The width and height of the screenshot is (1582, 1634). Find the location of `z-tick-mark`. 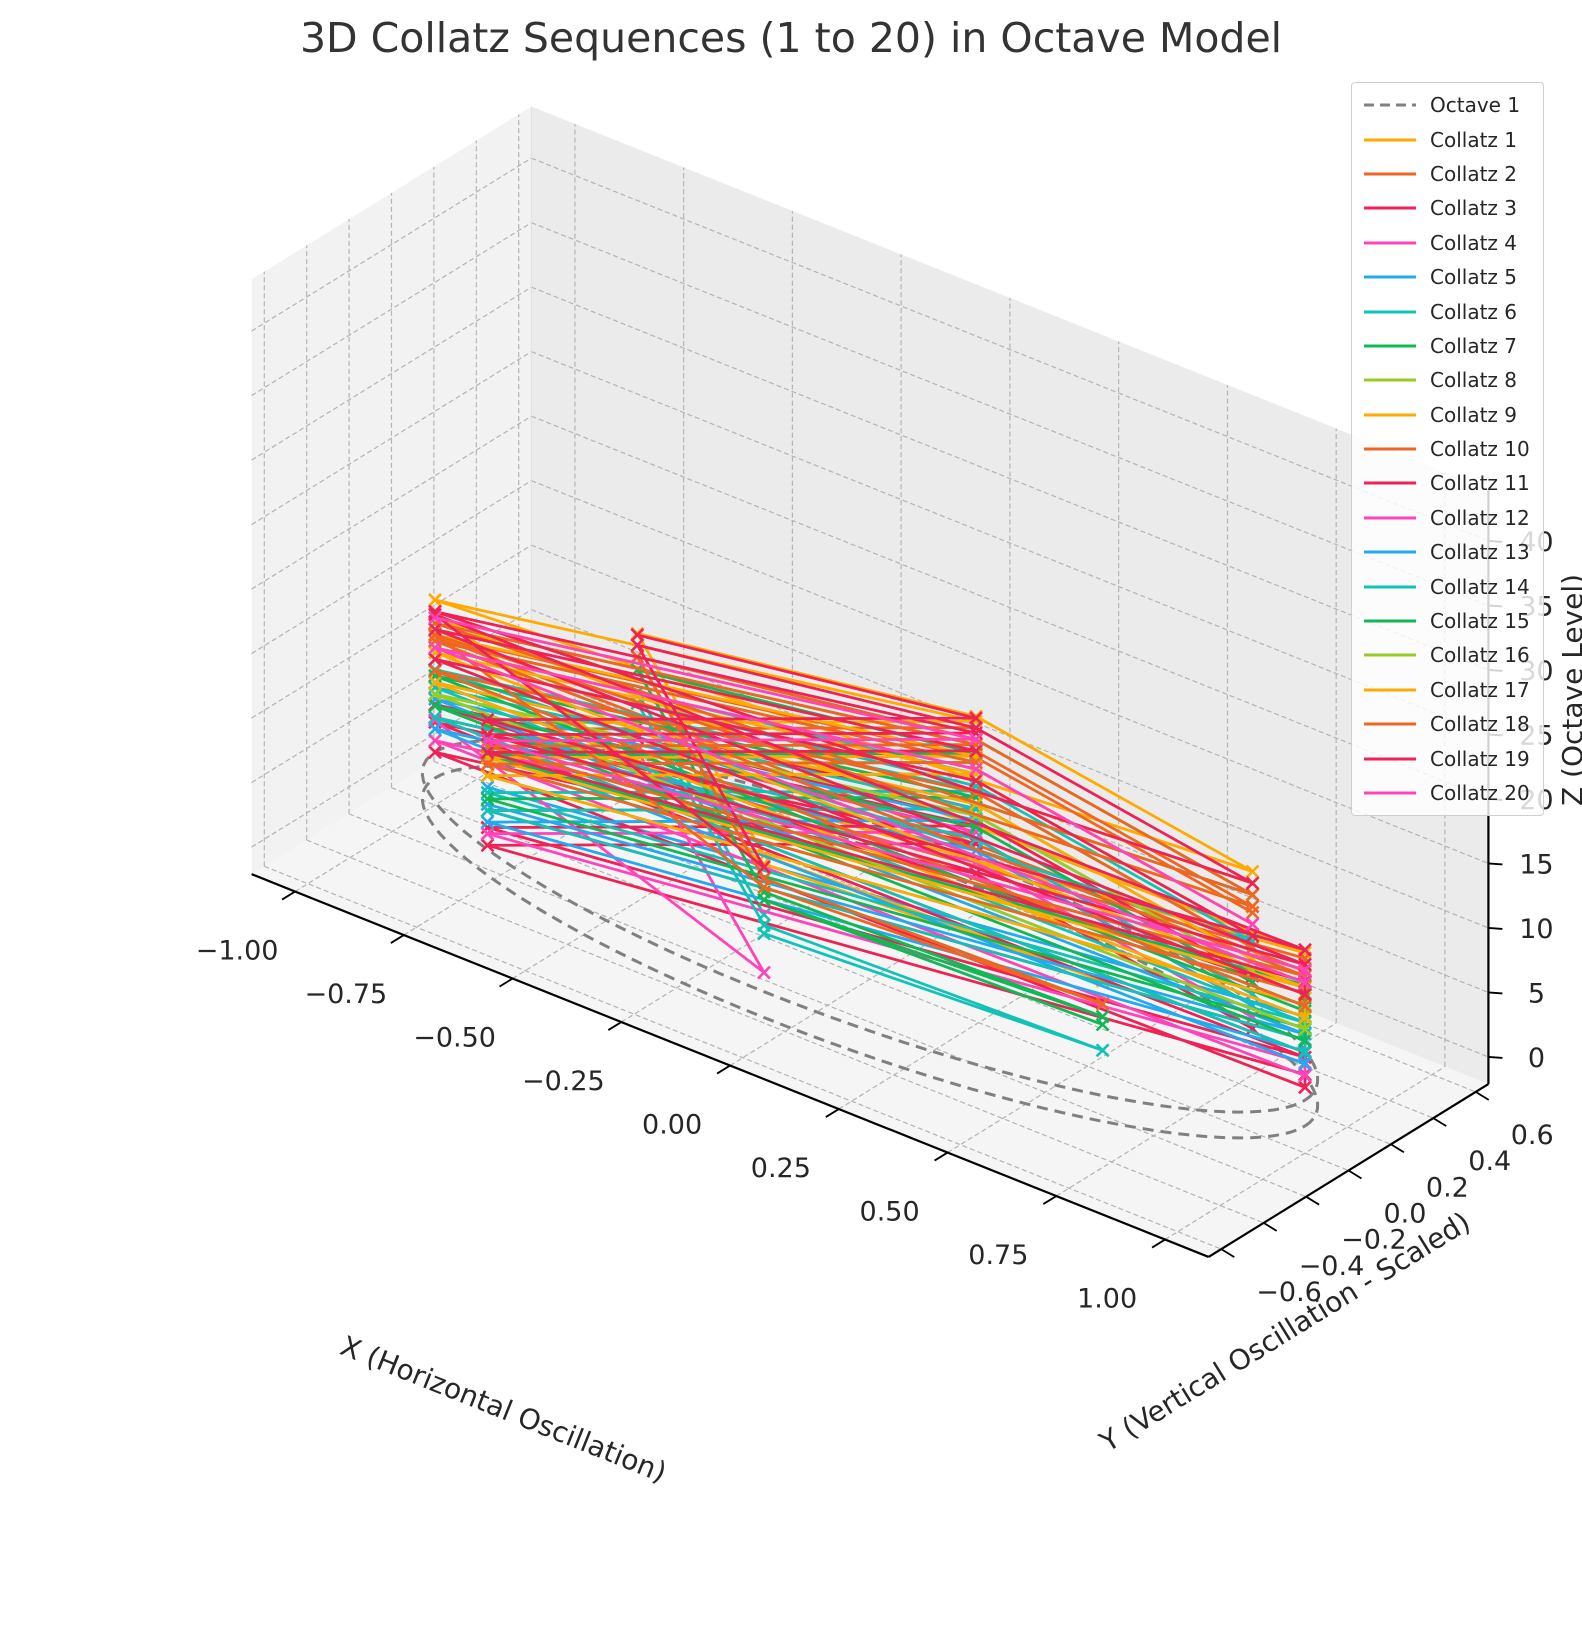

z-tick-mark is located at coordinates (1495, 993).